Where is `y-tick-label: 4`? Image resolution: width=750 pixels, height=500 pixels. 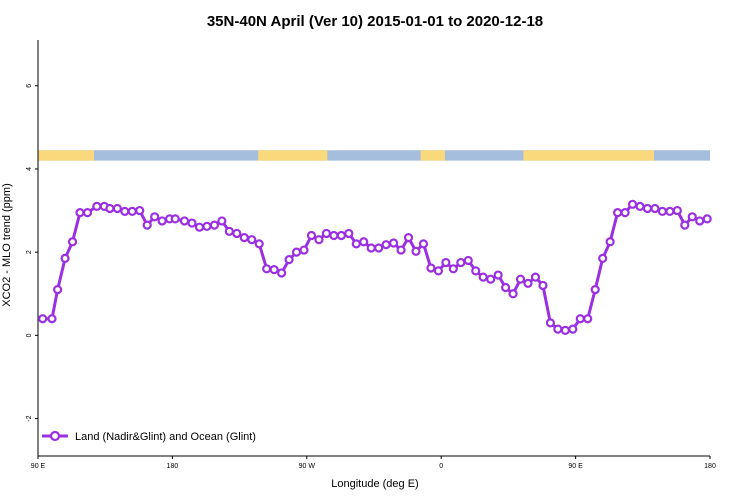 y-tick-label: 4 is located at coordinates (29, 169).